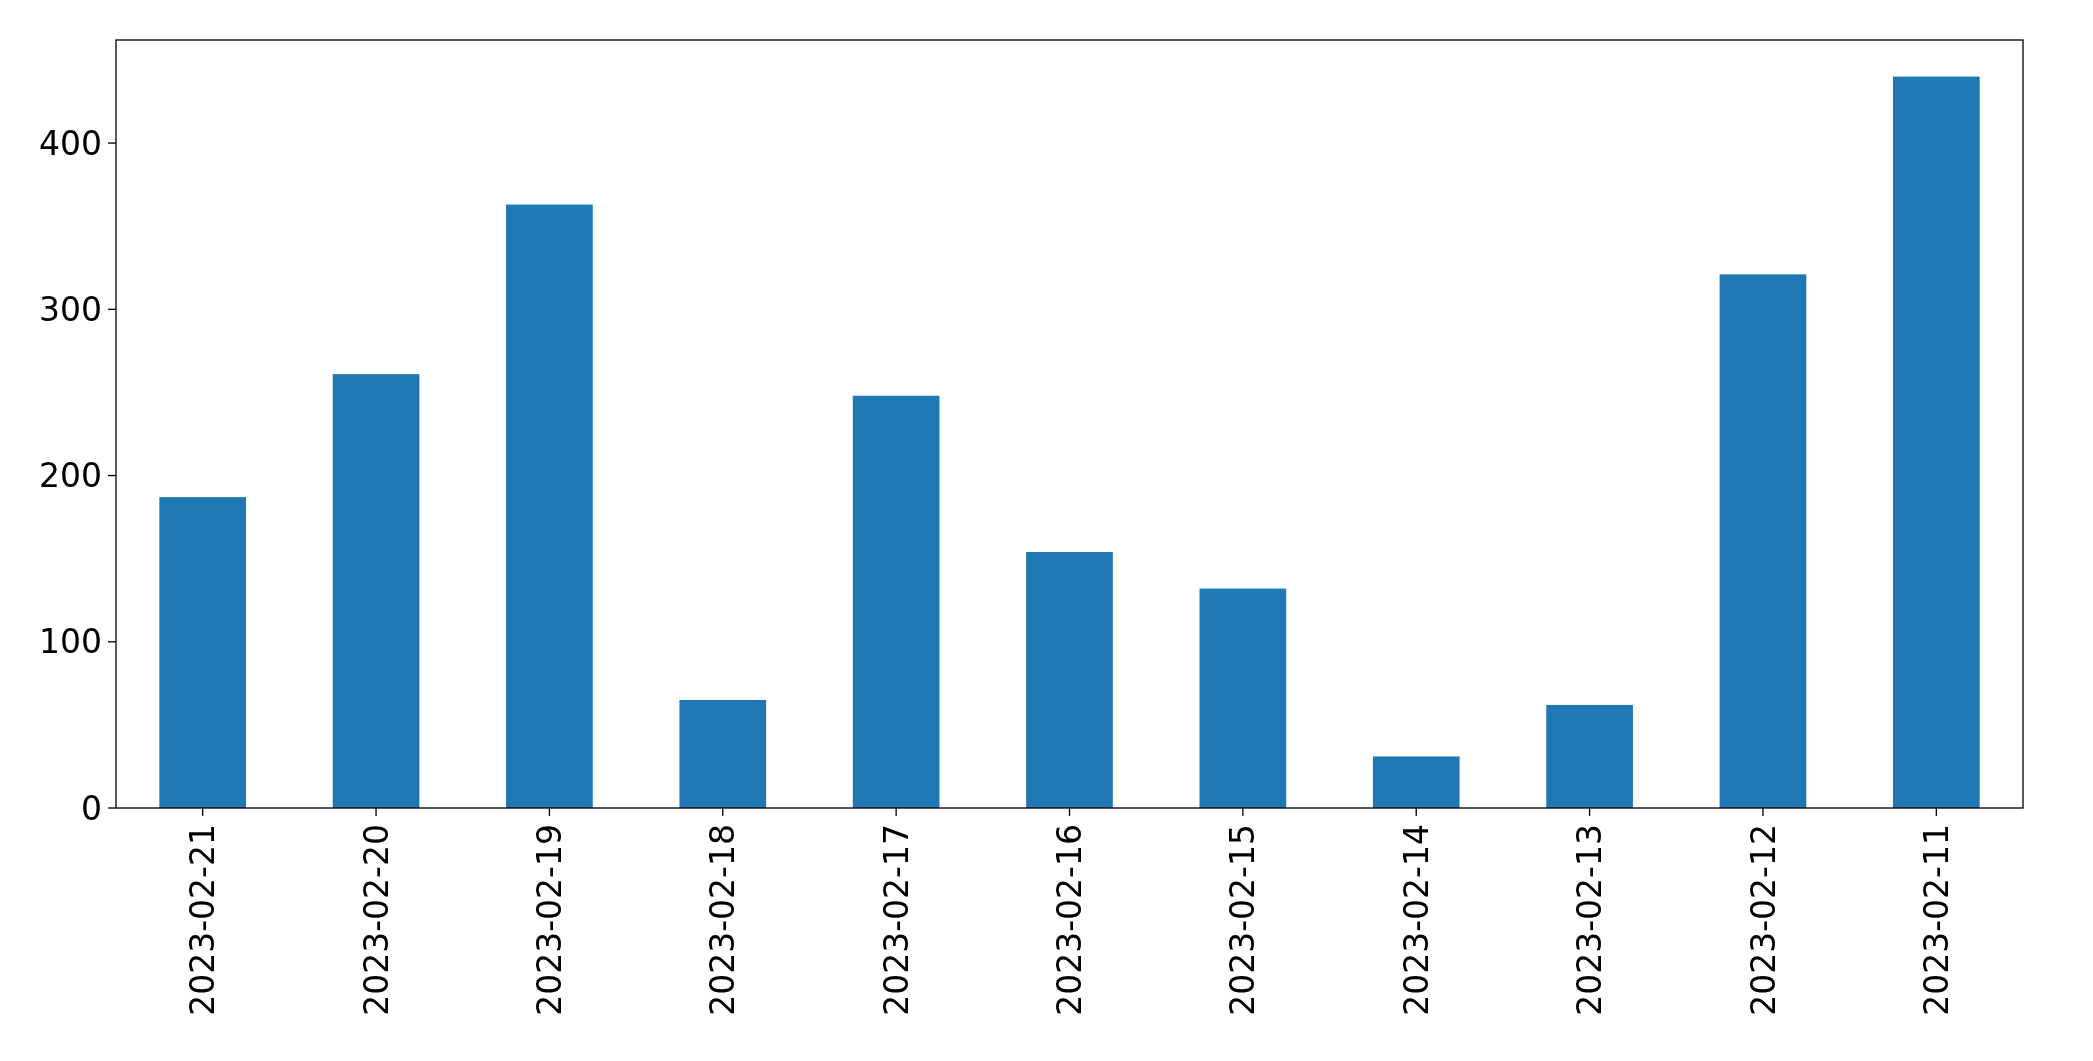 Image resolution: width=2093 pixels, height=1061 pixels. What do you see at coordinates (1243, 920) in the screenshot?
I see `x-tick-label: 2023-02-15` at bounding box center [1243, 920].